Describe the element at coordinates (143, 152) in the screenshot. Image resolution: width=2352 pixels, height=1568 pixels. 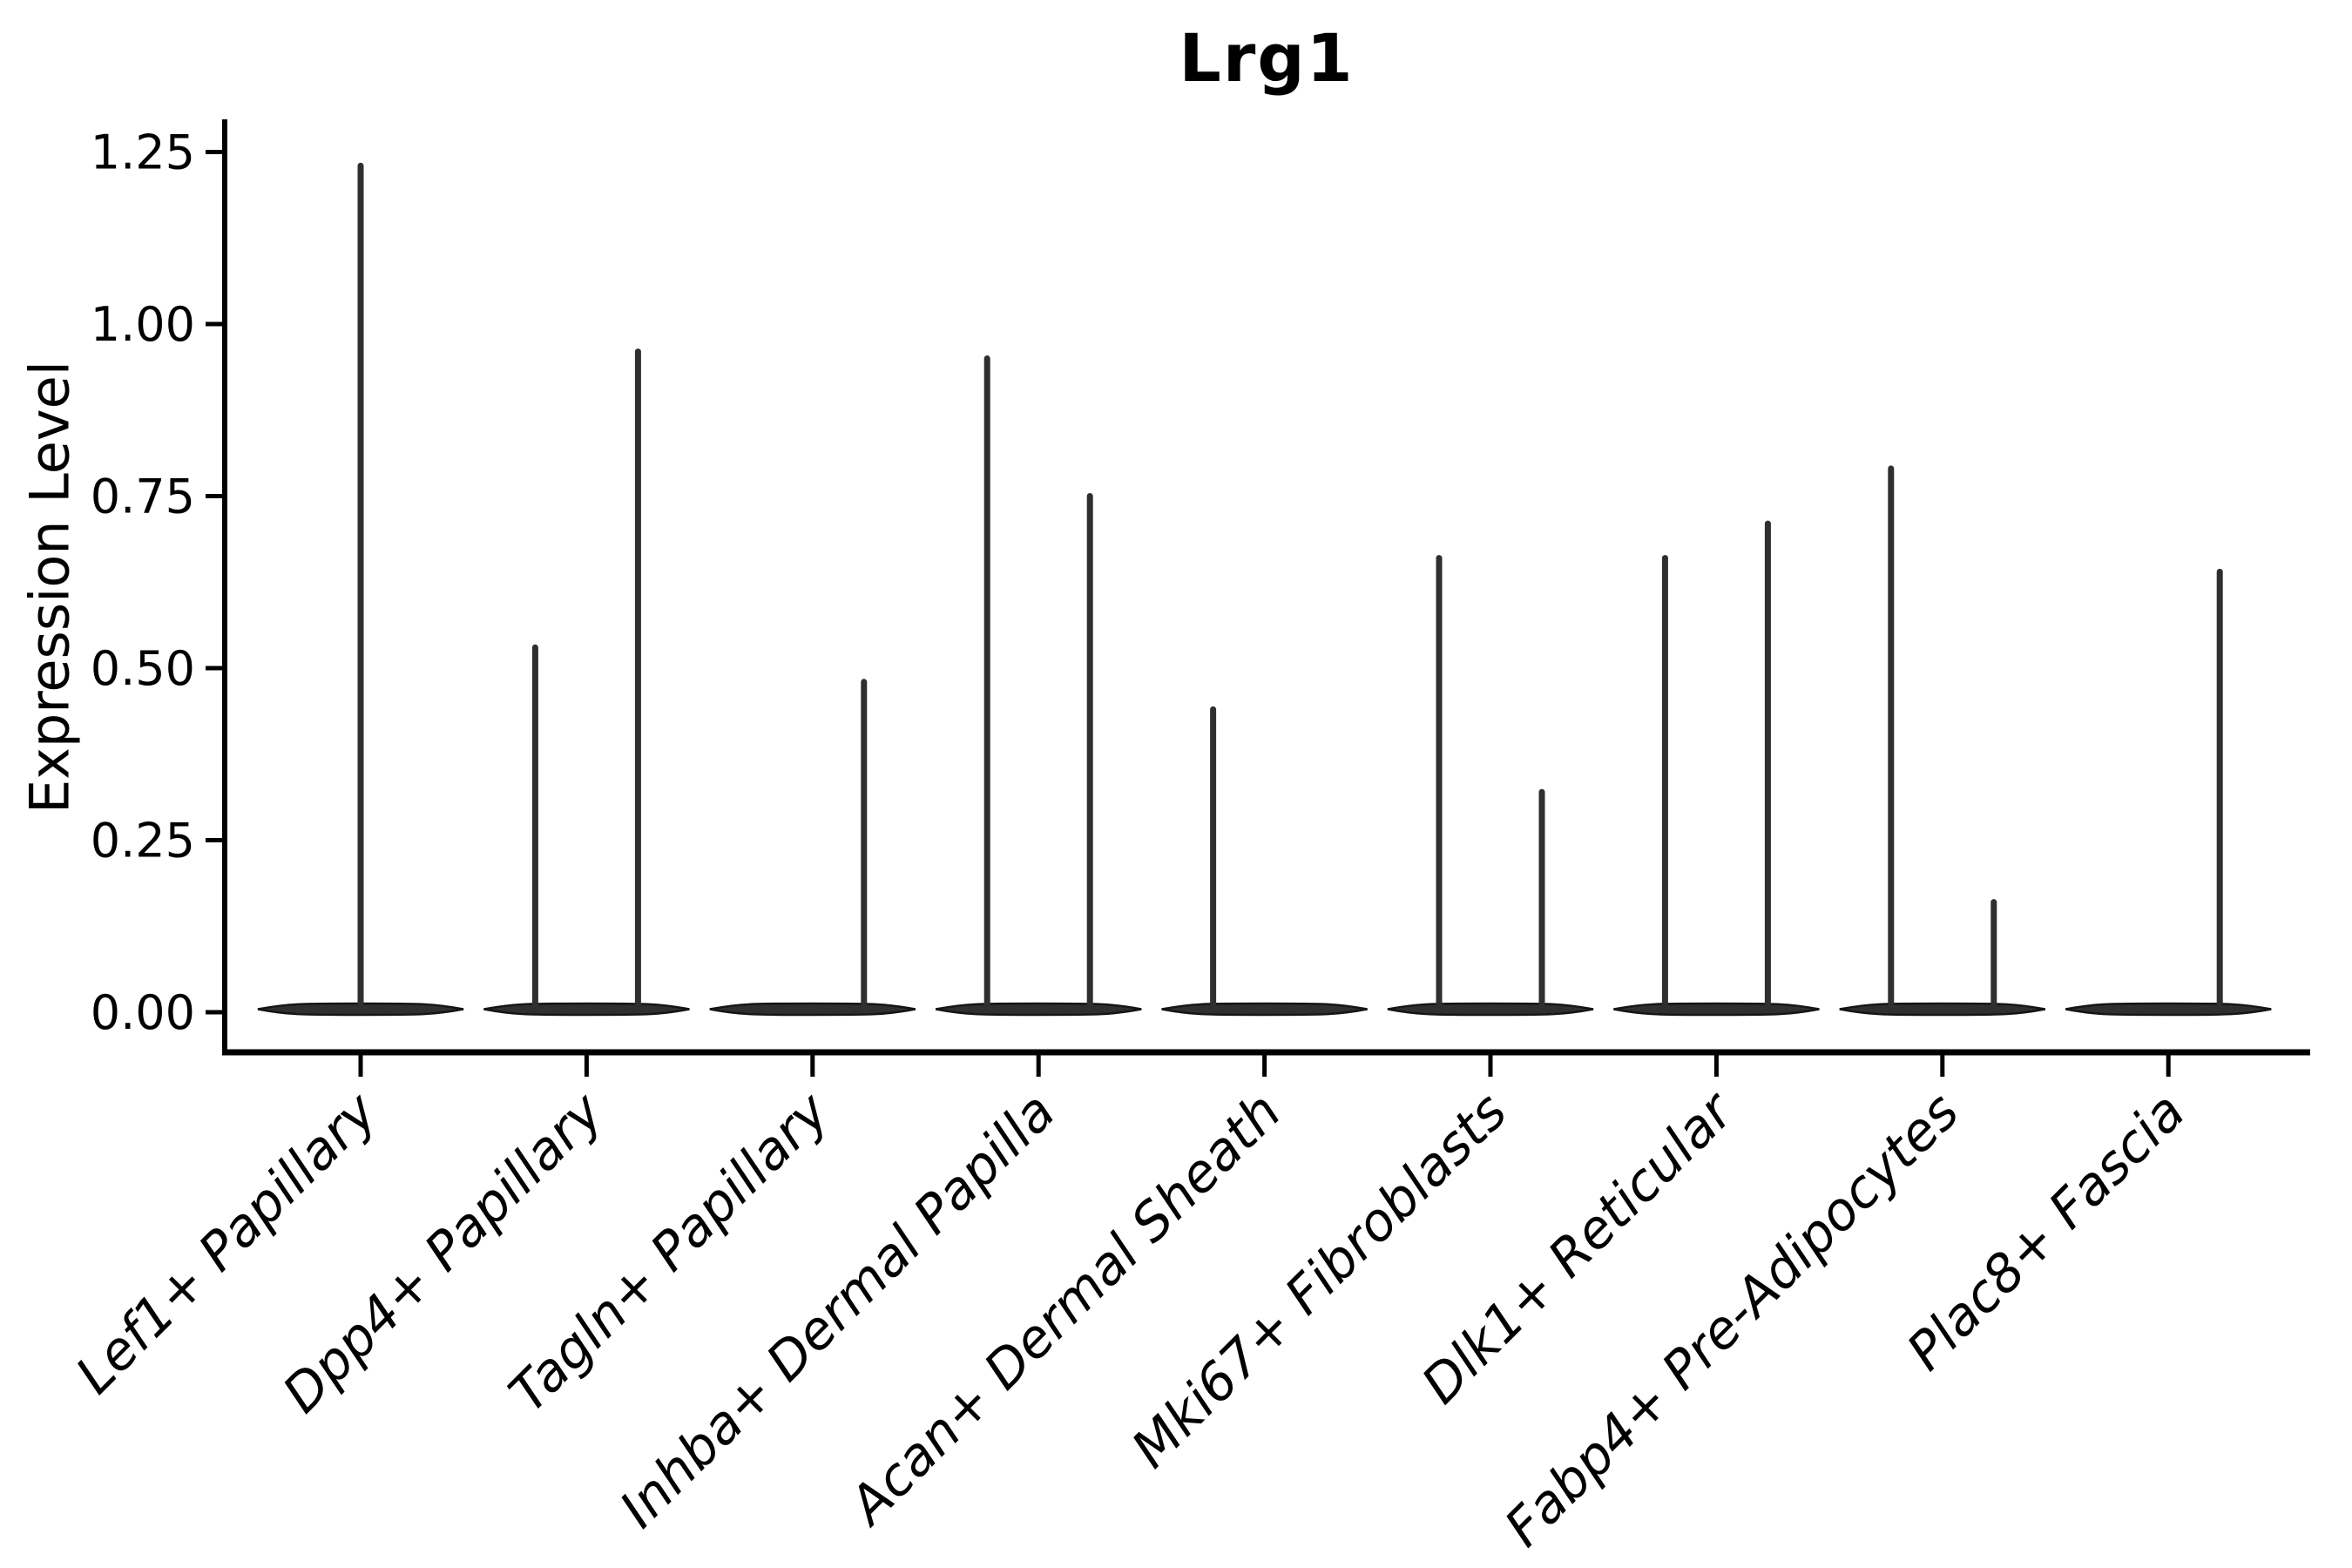
I see `y-tick-label: 1.25` at that location.